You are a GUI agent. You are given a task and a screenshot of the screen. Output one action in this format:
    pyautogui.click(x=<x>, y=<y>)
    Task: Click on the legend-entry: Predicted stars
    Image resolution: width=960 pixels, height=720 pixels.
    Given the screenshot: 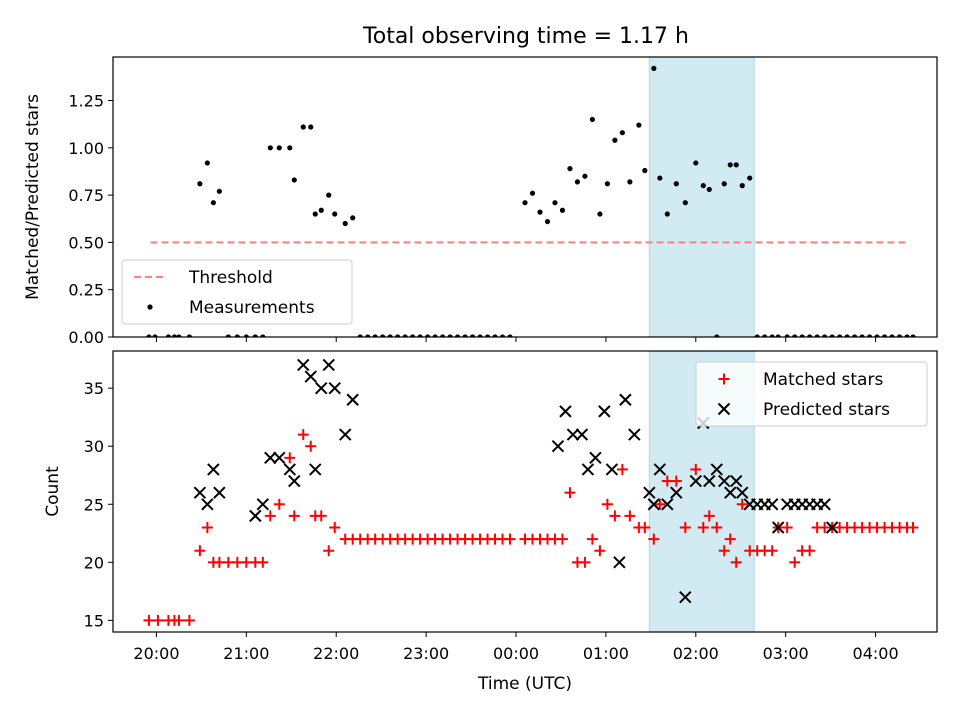 What is the action you would take?
    pyautogui.click(x=826, y=410)
    